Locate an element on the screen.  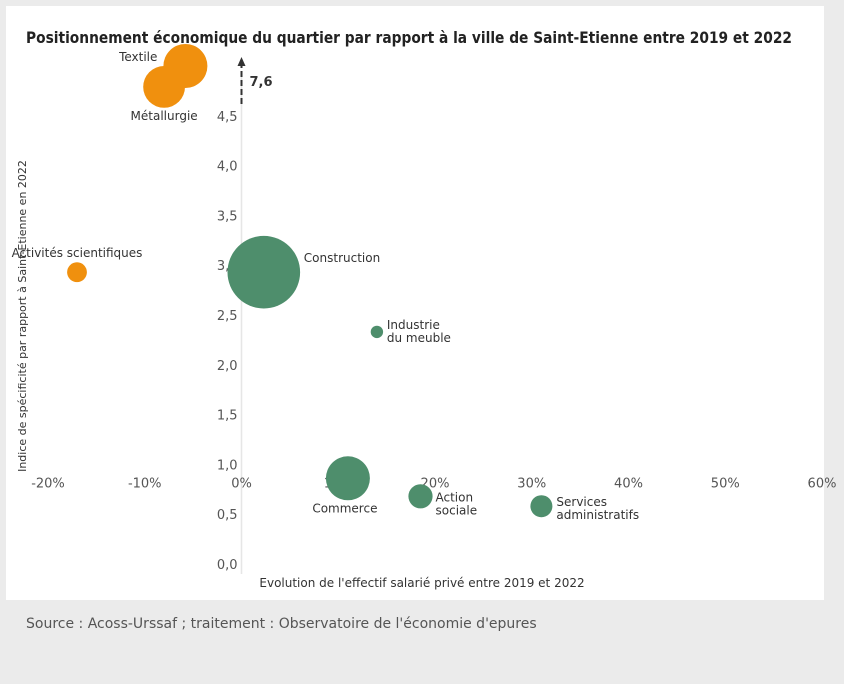
bubble-m-tallurgie is located at coordinates (164, 87).